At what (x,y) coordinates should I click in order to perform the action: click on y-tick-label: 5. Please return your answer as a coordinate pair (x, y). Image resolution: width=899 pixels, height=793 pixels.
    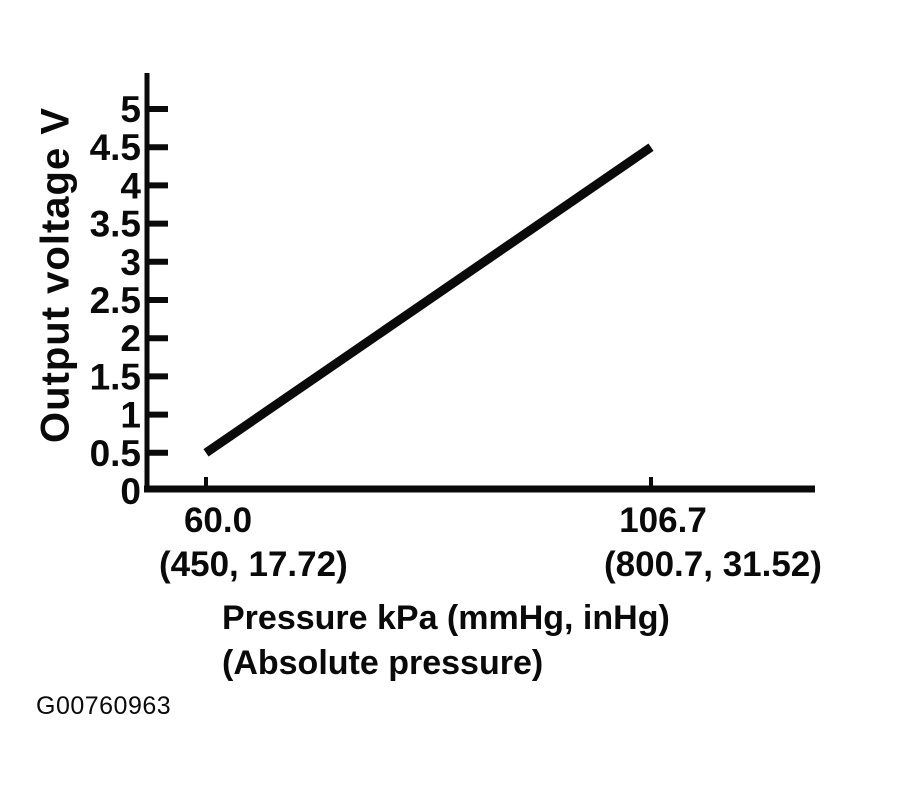
    Looking at the image, I should click on (130, 109).